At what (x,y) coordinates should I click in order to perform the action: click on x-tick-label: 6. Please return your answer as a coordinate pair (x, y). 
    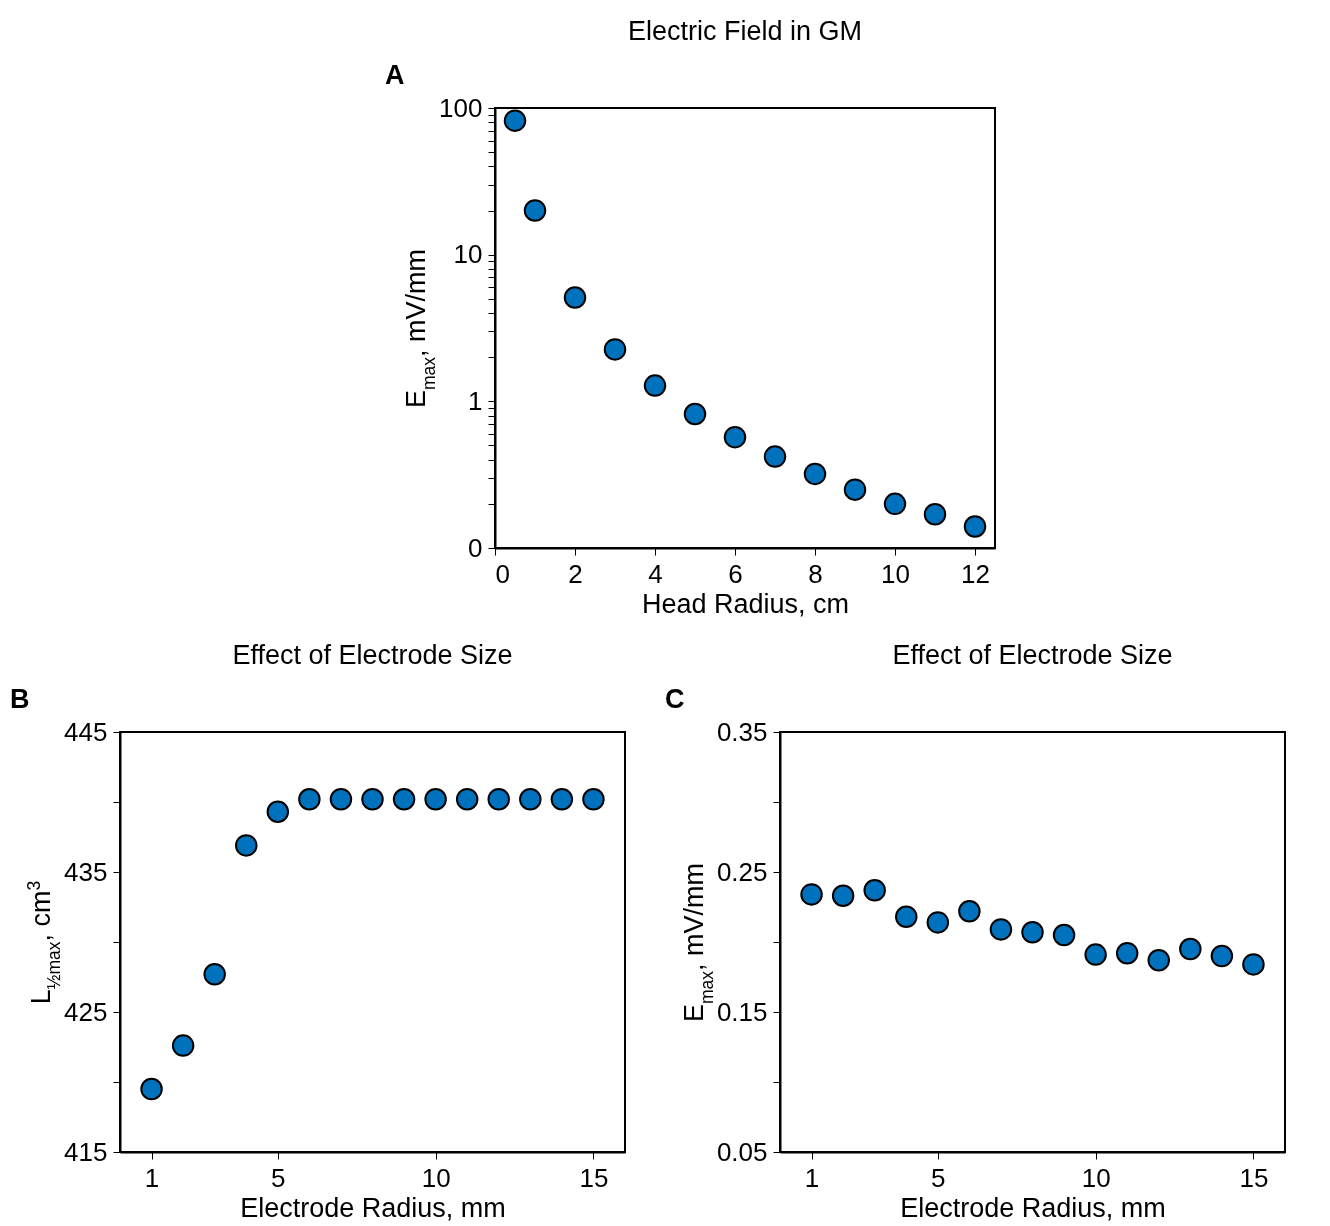
    Looking at the image, I should click on (735, 573).